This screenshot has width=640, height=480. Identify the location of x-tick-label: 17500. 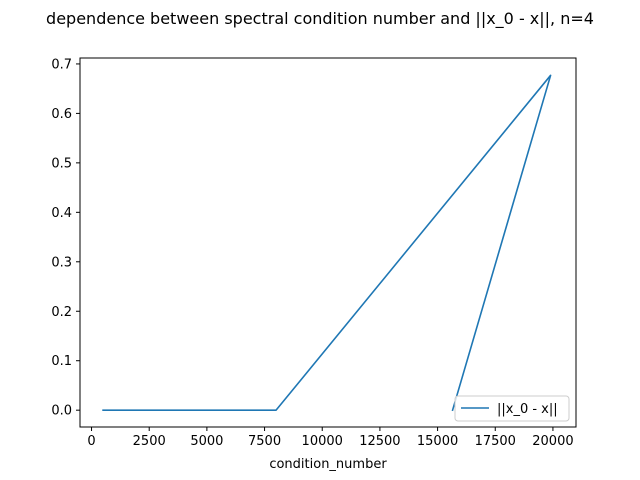
(495, 441).